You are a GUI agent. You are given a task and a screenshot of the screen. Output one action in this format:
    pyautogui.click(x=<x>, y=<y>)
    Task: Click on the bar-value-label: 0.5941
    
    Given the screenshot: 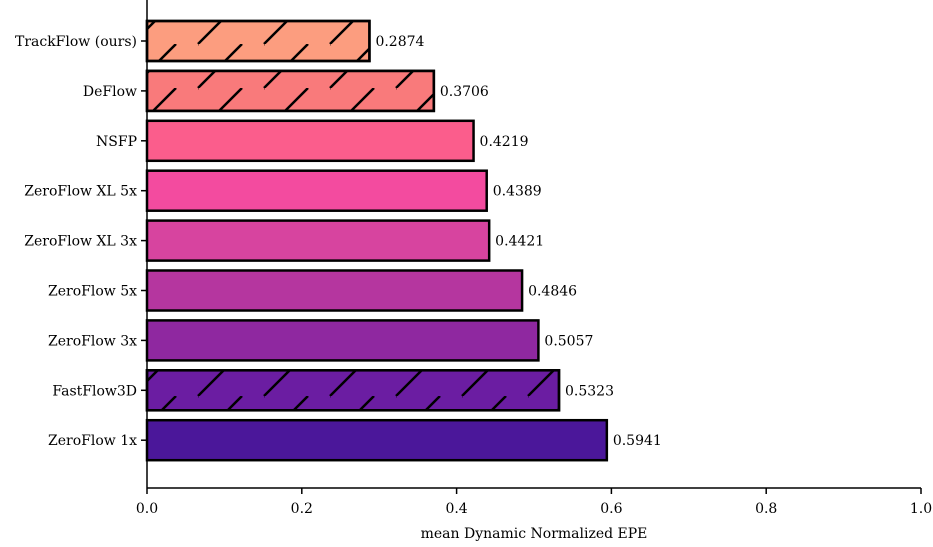 What is the action you would take?
    pyautogui.click(x=637, y=441)
    